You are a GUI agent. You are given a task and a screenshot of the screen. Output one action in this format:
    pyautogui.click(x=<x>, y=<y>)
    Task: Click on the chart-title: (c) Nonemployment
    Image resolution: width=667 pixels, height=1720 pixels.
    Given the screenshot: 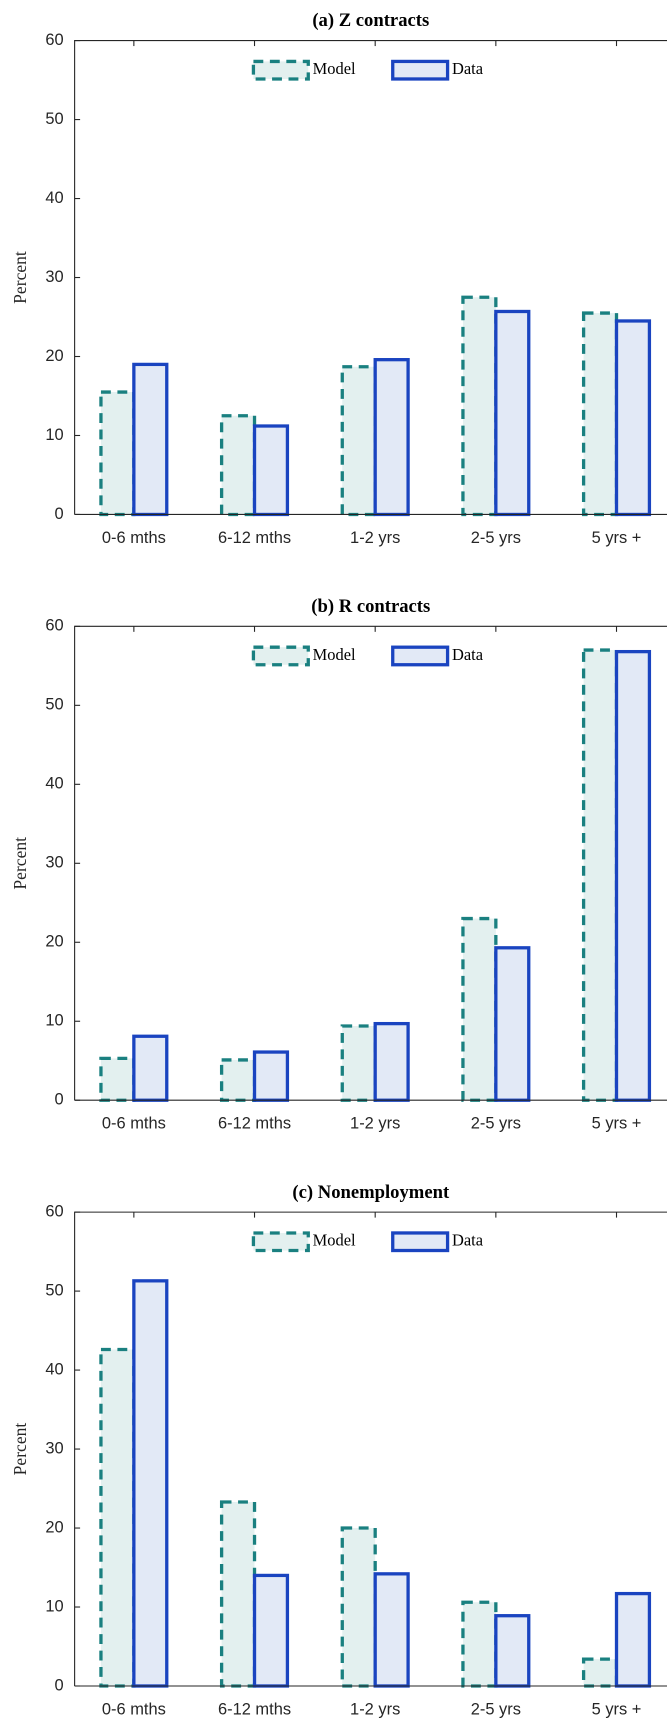 What is the action you would take?
    pyautogui.click(x=371, y=1192)
    